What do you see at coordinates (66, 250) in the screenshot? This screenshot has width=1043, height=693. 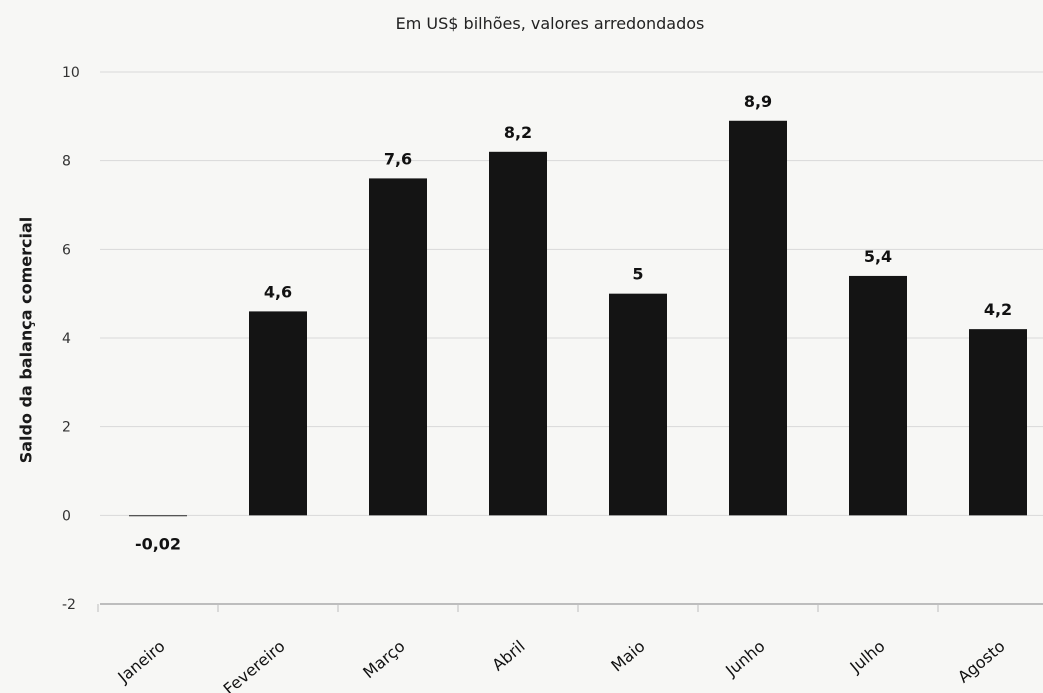 I see `y-tick-label: 6` at bounding box center [66, 250].